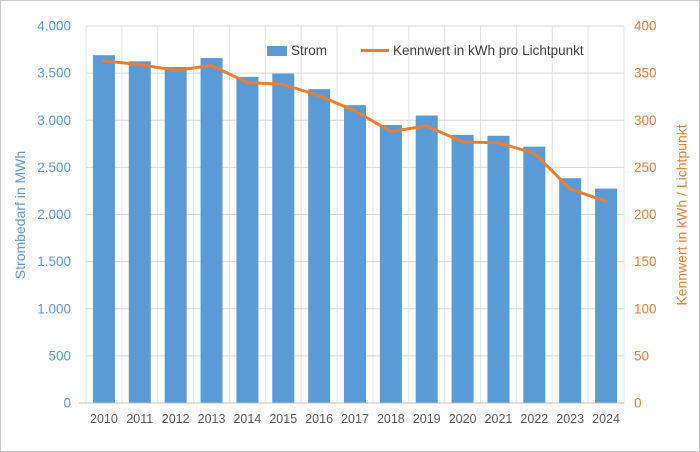  Describe the element at coordinates (309, 50) in the screenshot. I see `legend-label-strom: Strom` at that location.